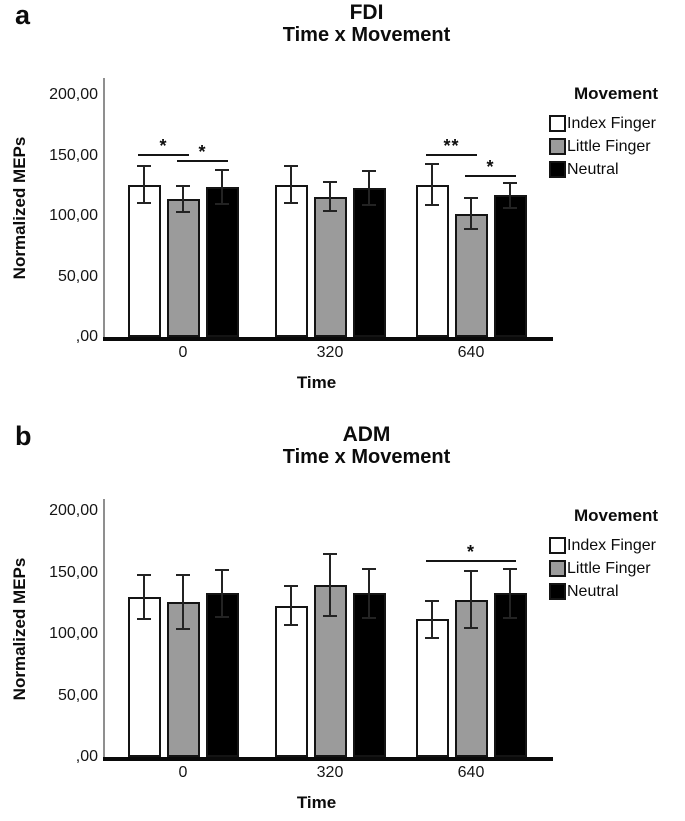 The height and width of the screenshot is (821, 685). I want to click on chart-title-line1: ADM, so click(366, 434).